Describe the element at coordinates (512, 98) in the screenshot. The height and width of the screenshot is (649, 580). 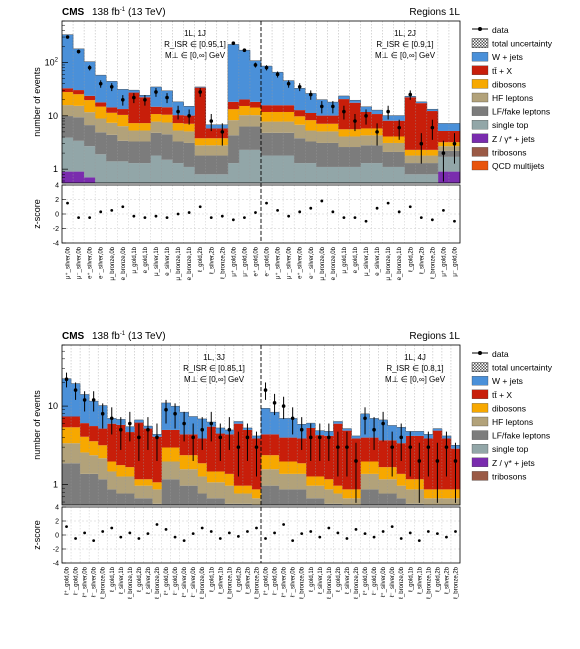
I see `legend-label: HF leptons` at that location.